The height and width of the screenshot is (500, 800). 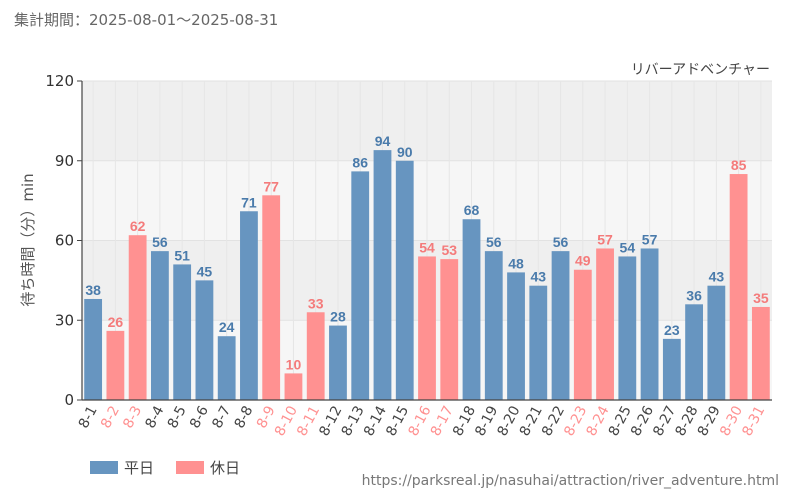 I want to click on legend-item-weekday: 平日, so click(x=122, y=467).